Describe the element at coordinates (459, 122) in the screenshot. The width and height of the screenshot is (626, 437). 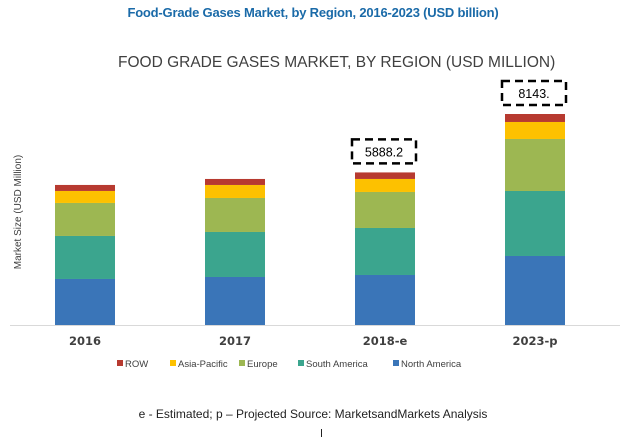
I see `annotations: 5888.2 8143.` at that location.